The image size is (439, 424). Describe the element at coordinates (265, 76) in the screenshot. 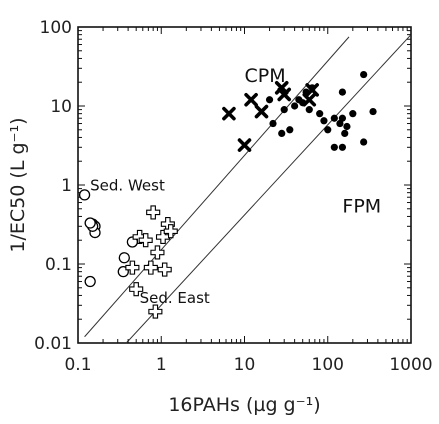

I see `annotation-label: CPM` at that location.